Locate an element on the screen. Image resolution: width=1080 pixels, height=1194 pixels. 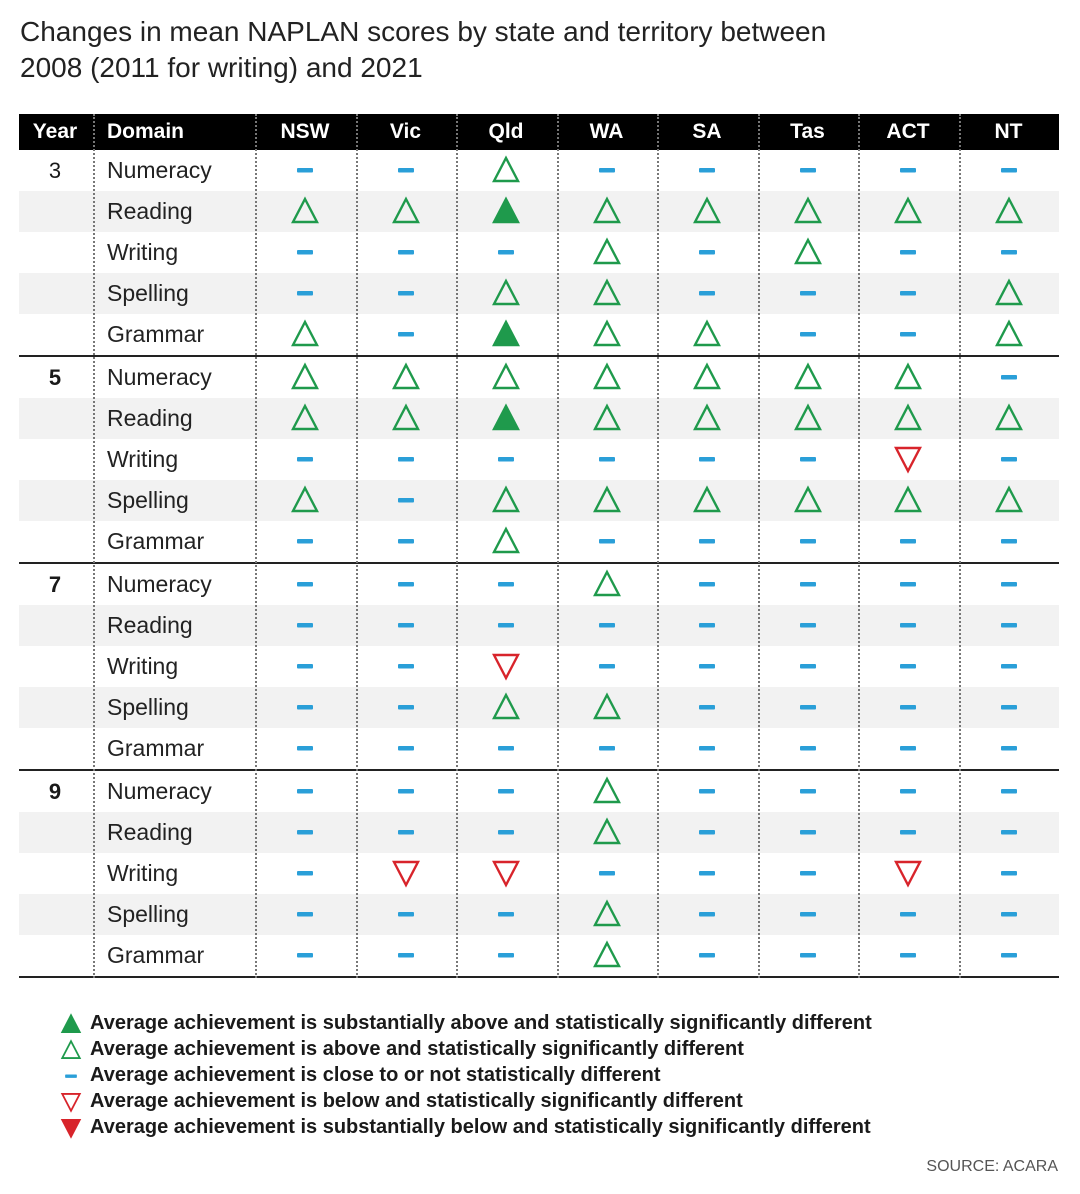
group-divider is located at coordinates (539, 563).